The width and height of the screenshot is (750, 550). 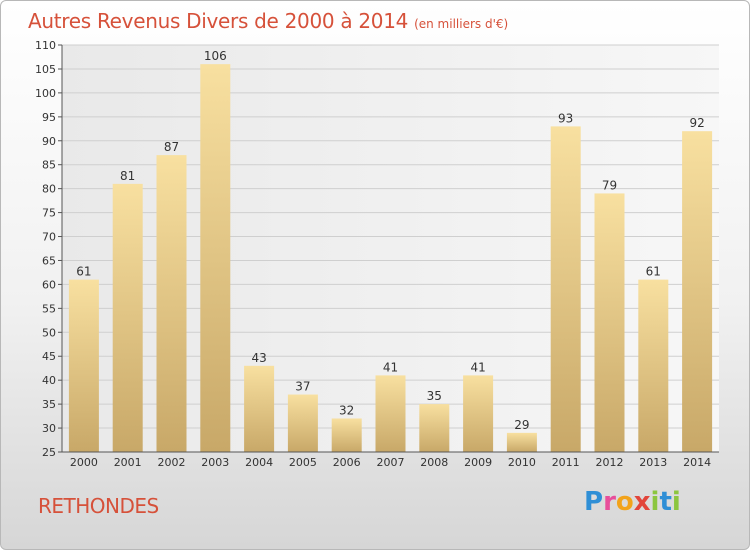 What do you see at coordinates (696, 123) in the screenshot?
I see `bar-value-label: 92` at bounding box center [696, 123].